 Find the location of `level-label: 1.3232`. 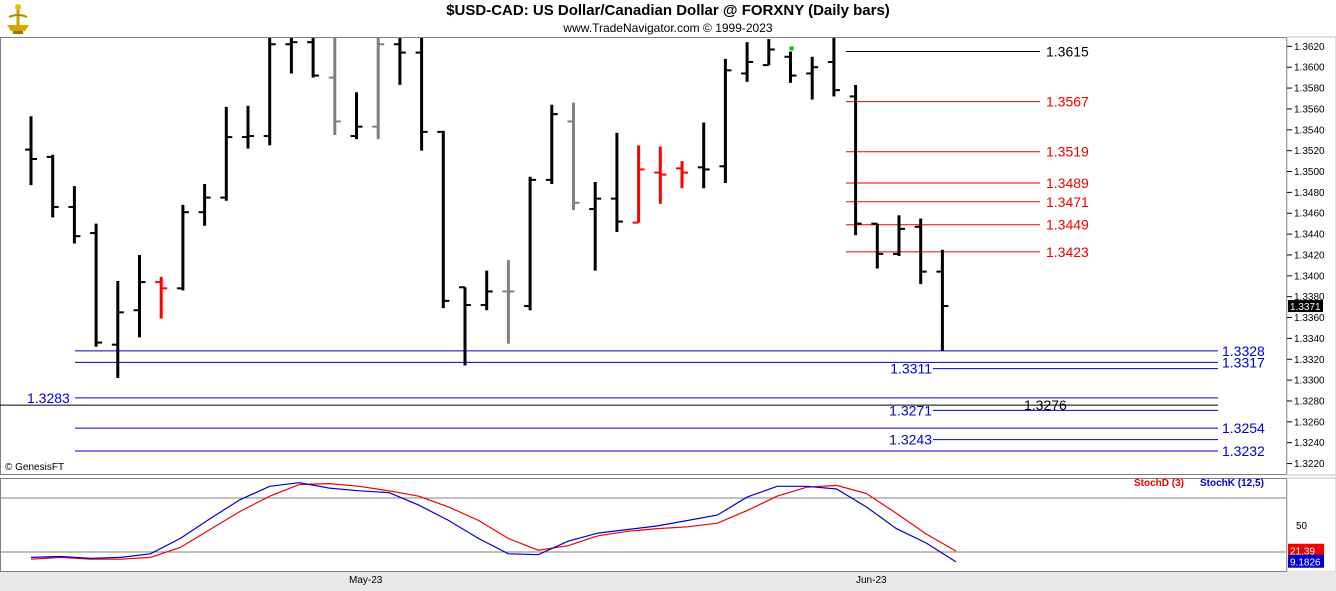

level-label: 1.3232 is located at coordinates (1243, 451).